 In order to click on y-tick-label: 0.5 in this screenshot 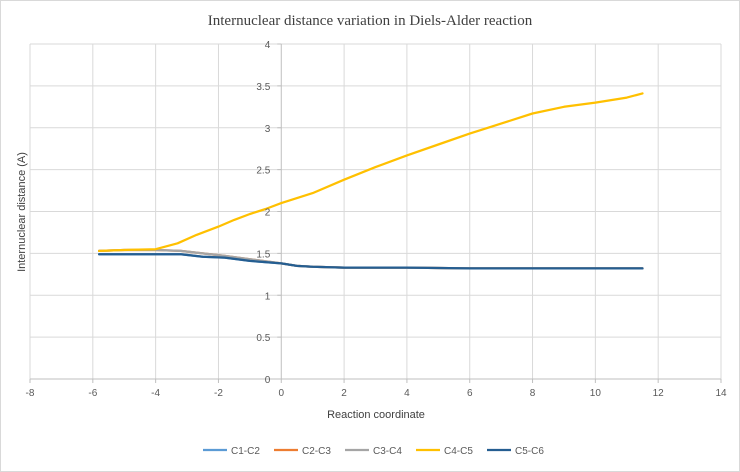, I will do `click(263, 338)`.